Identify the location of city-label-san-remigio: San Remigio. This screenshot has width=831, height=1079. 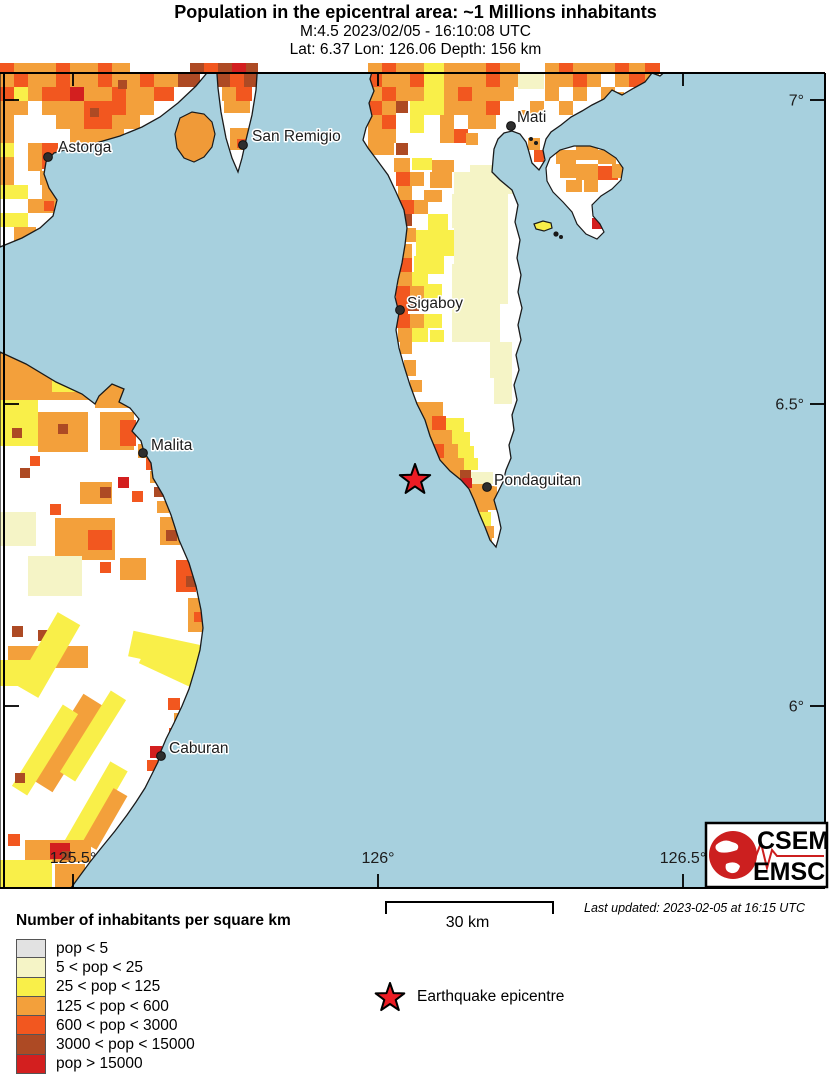
(296, 136).